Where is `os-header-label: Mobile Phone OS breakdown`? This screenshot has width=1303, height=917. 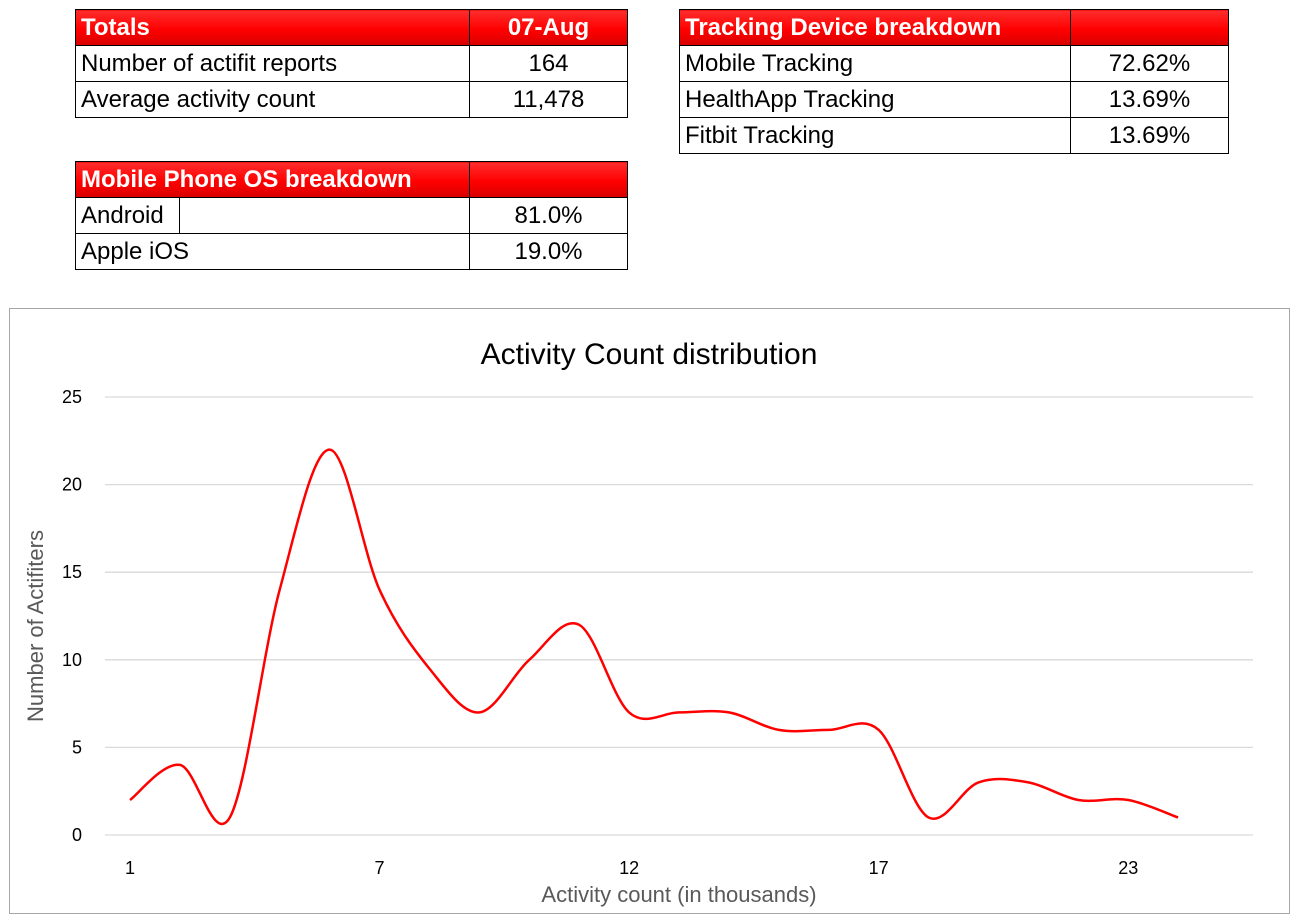
os-header-label: Mobile Phone OS breakdown is located at coordinates (272, 179).